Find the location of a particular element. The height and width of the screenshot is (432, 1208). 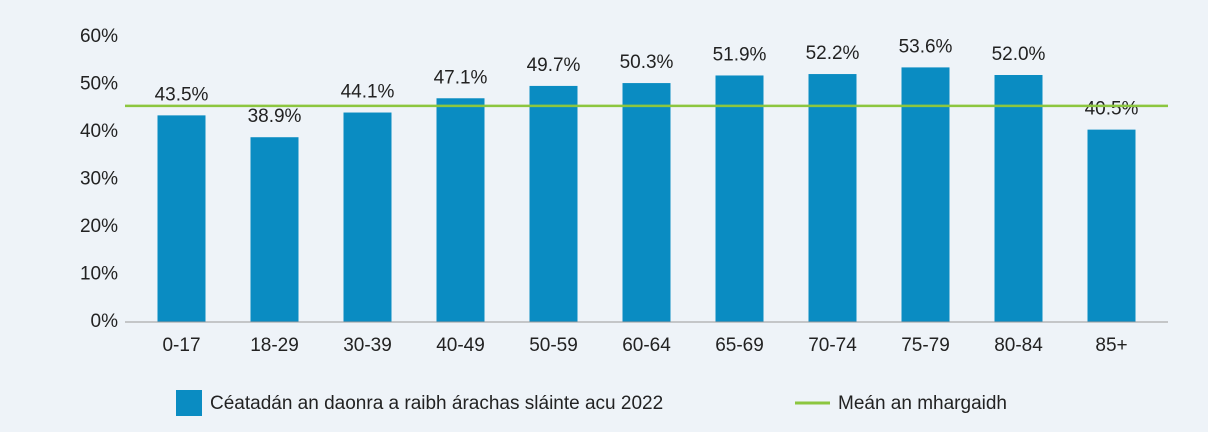

value-label: 44.1% is located at coordinates (368, 92).